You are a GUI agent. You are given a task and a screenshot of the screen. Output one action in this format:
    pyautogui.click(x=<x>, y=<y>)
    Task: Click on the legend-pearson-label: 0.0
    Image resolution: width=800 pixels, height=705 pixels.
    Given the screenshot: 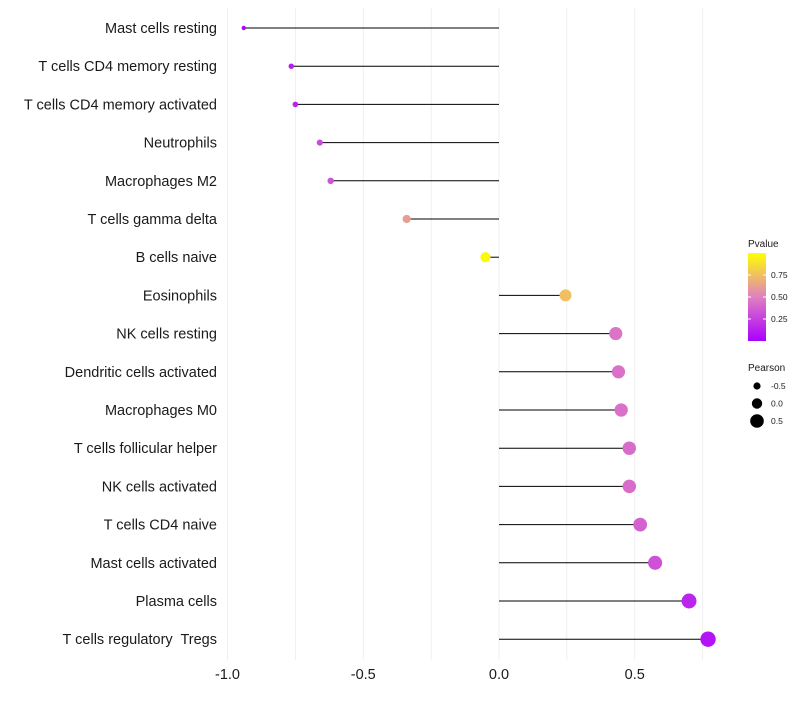 What is the action you would take?
    pyautogui.click(x=777, y=404)
    